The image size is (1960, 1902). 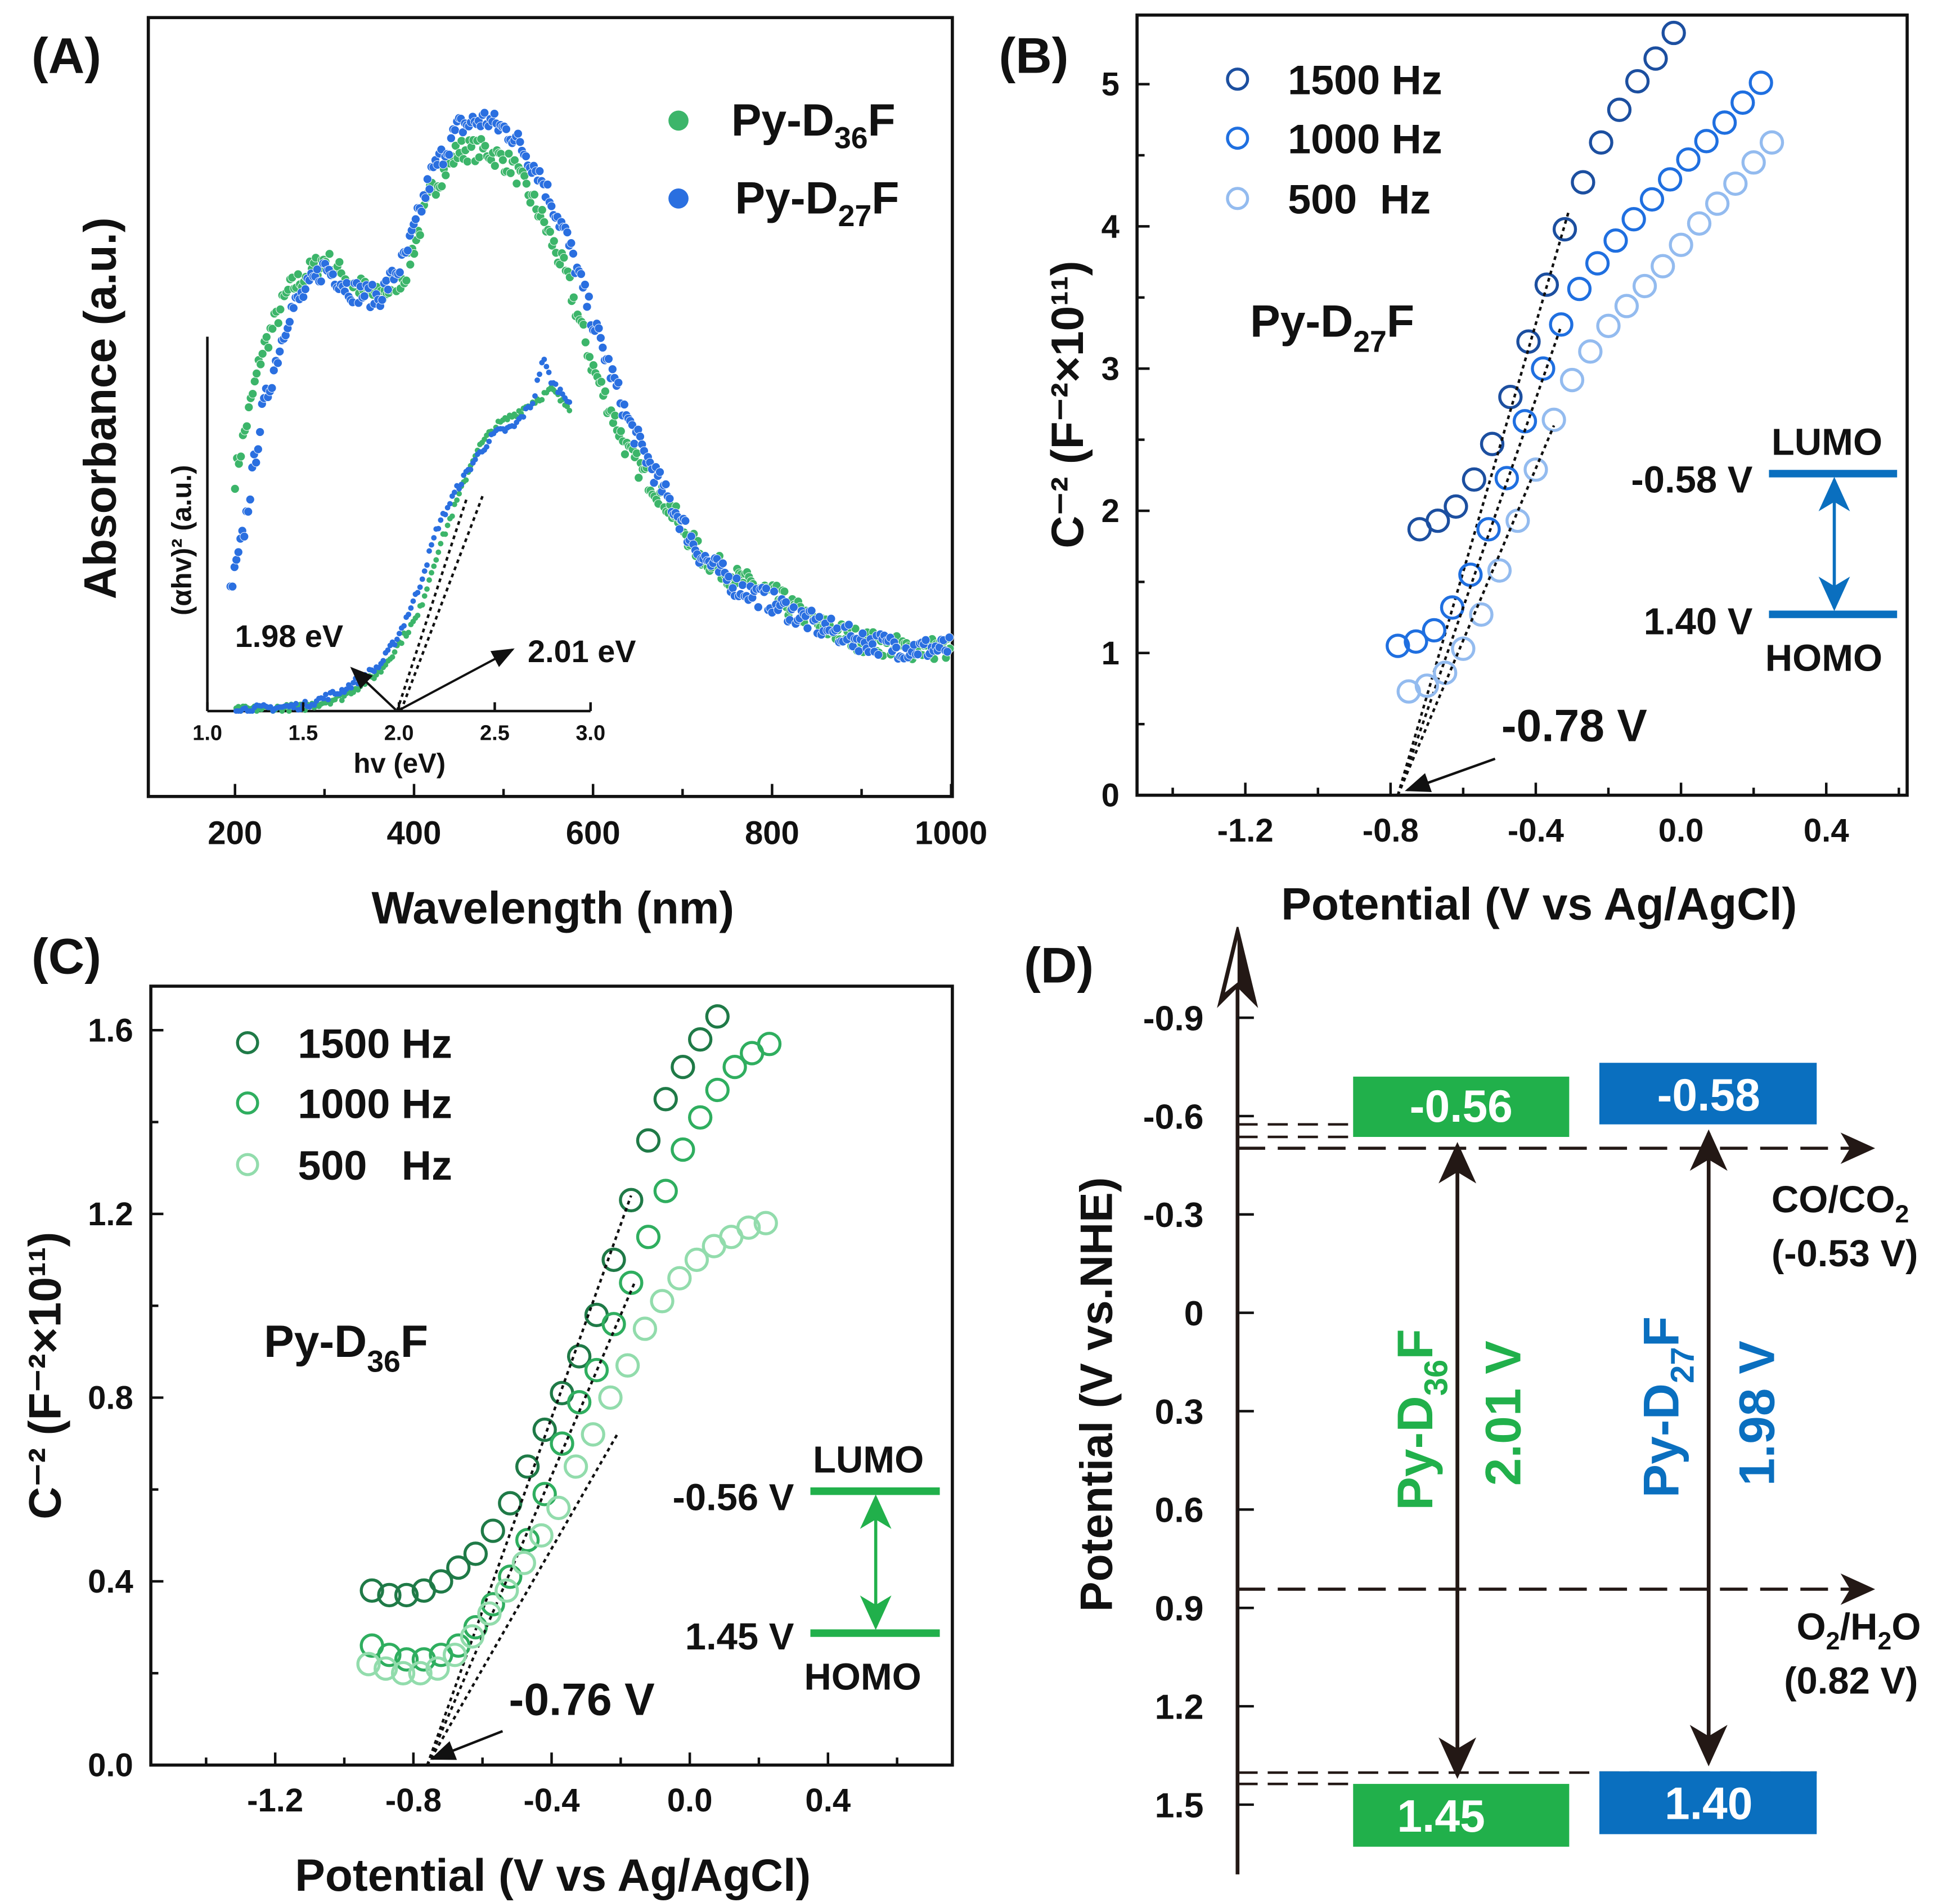 I want to click on x-tick-label: -0.4, so click(x=551, y=1800).